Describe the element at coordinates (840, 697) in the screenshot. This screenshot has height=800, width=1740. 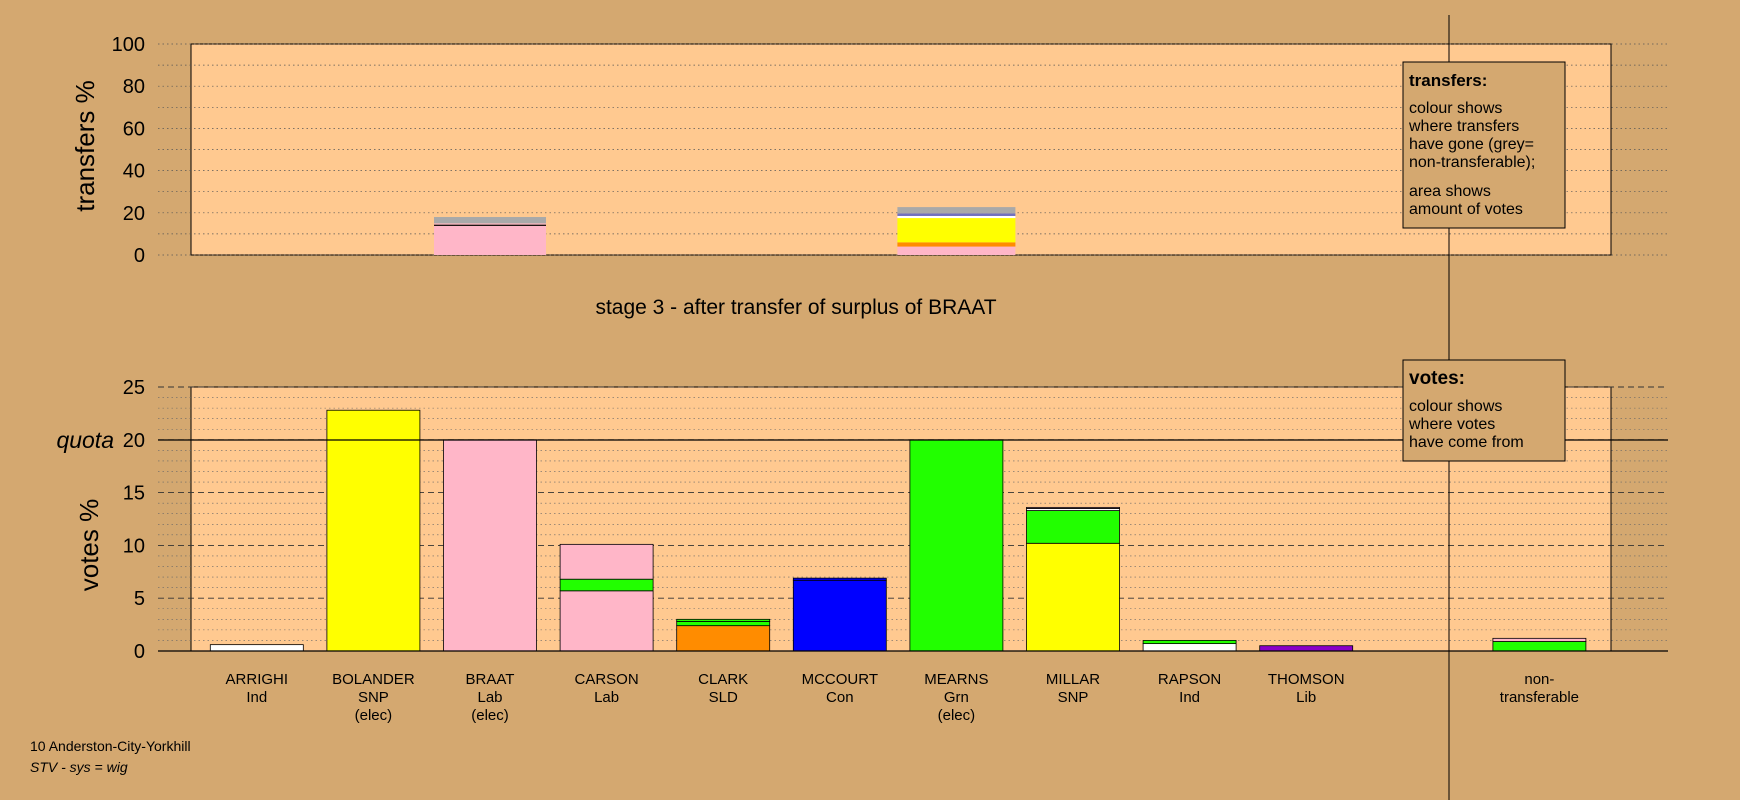
I see `candidate-label: Con` at that location.